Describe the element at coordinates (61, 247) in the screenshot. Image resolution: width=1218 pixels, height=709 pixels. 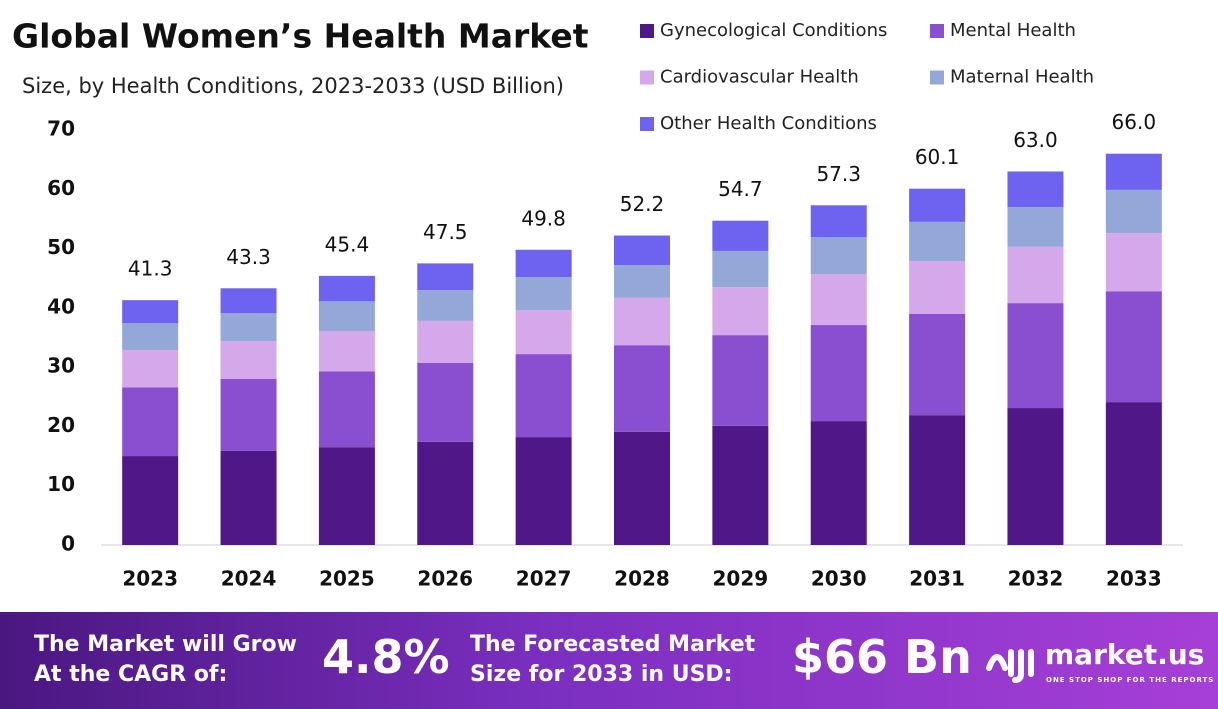
I see `y-tick-label: 50` at that location.